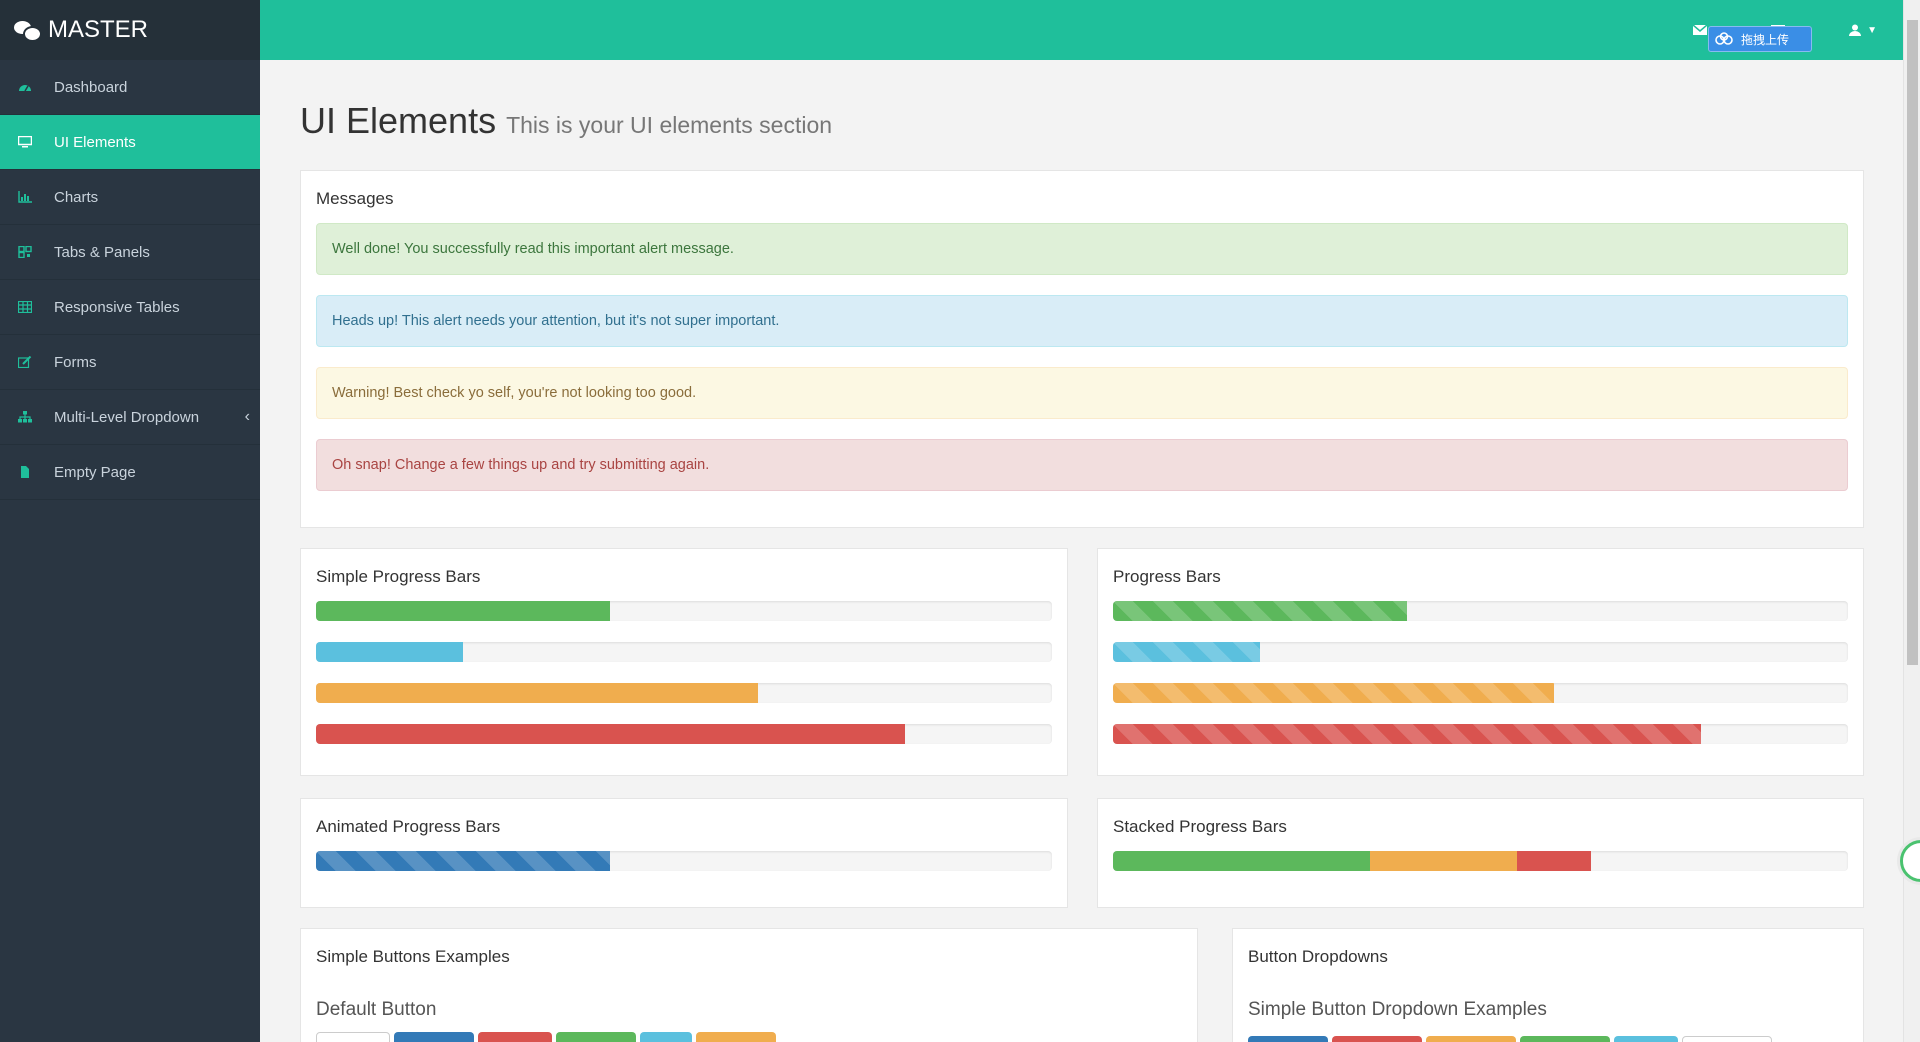 Image resolution: width=1920 pixels, height=1042 pixels. What do you see at coordinates (1565, 1039) in the screenshot?
I see `success-dropdown-button` at bounding box center [1565, 1039].